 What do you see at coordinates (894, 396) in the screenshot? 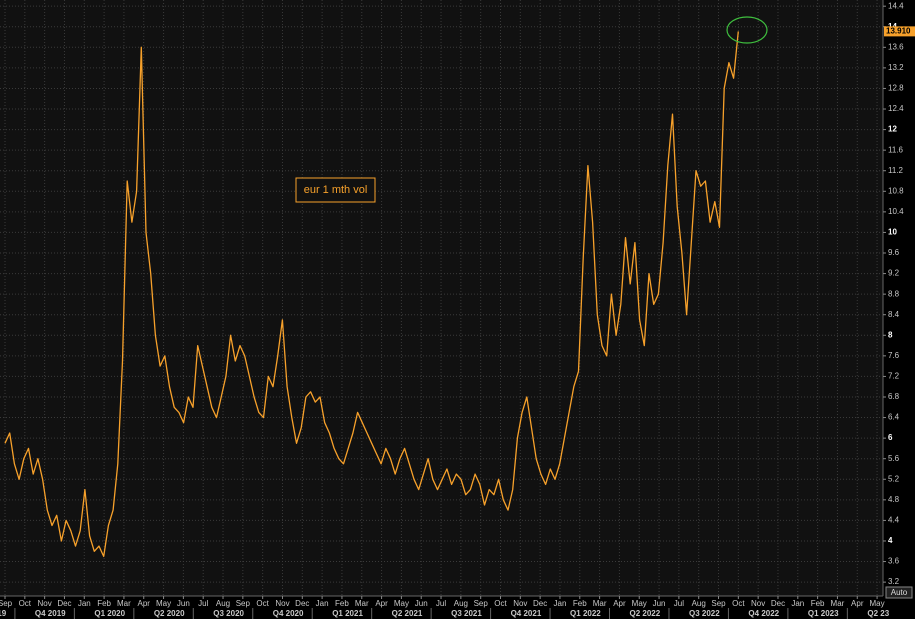
I see `y-tick-label: 6.8` at bounding box center [894, 396].